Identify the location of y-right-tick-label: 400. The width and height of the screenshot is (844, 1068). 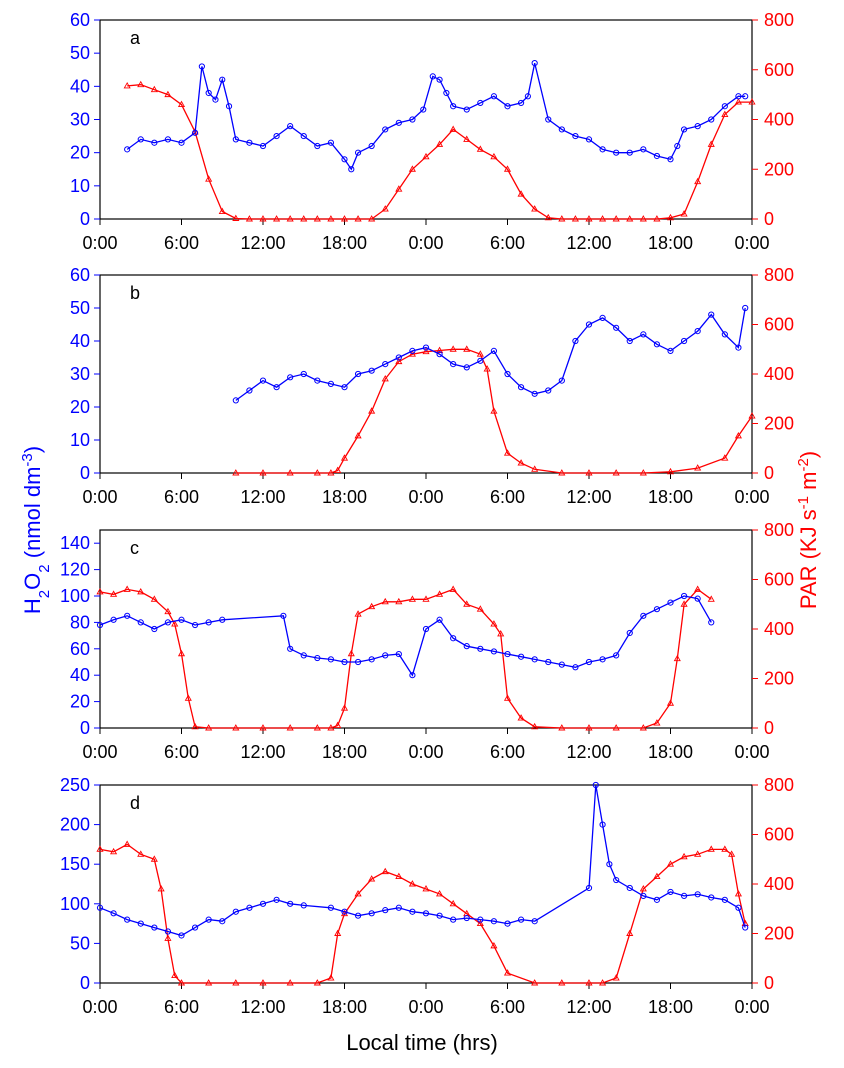
(779, 884).